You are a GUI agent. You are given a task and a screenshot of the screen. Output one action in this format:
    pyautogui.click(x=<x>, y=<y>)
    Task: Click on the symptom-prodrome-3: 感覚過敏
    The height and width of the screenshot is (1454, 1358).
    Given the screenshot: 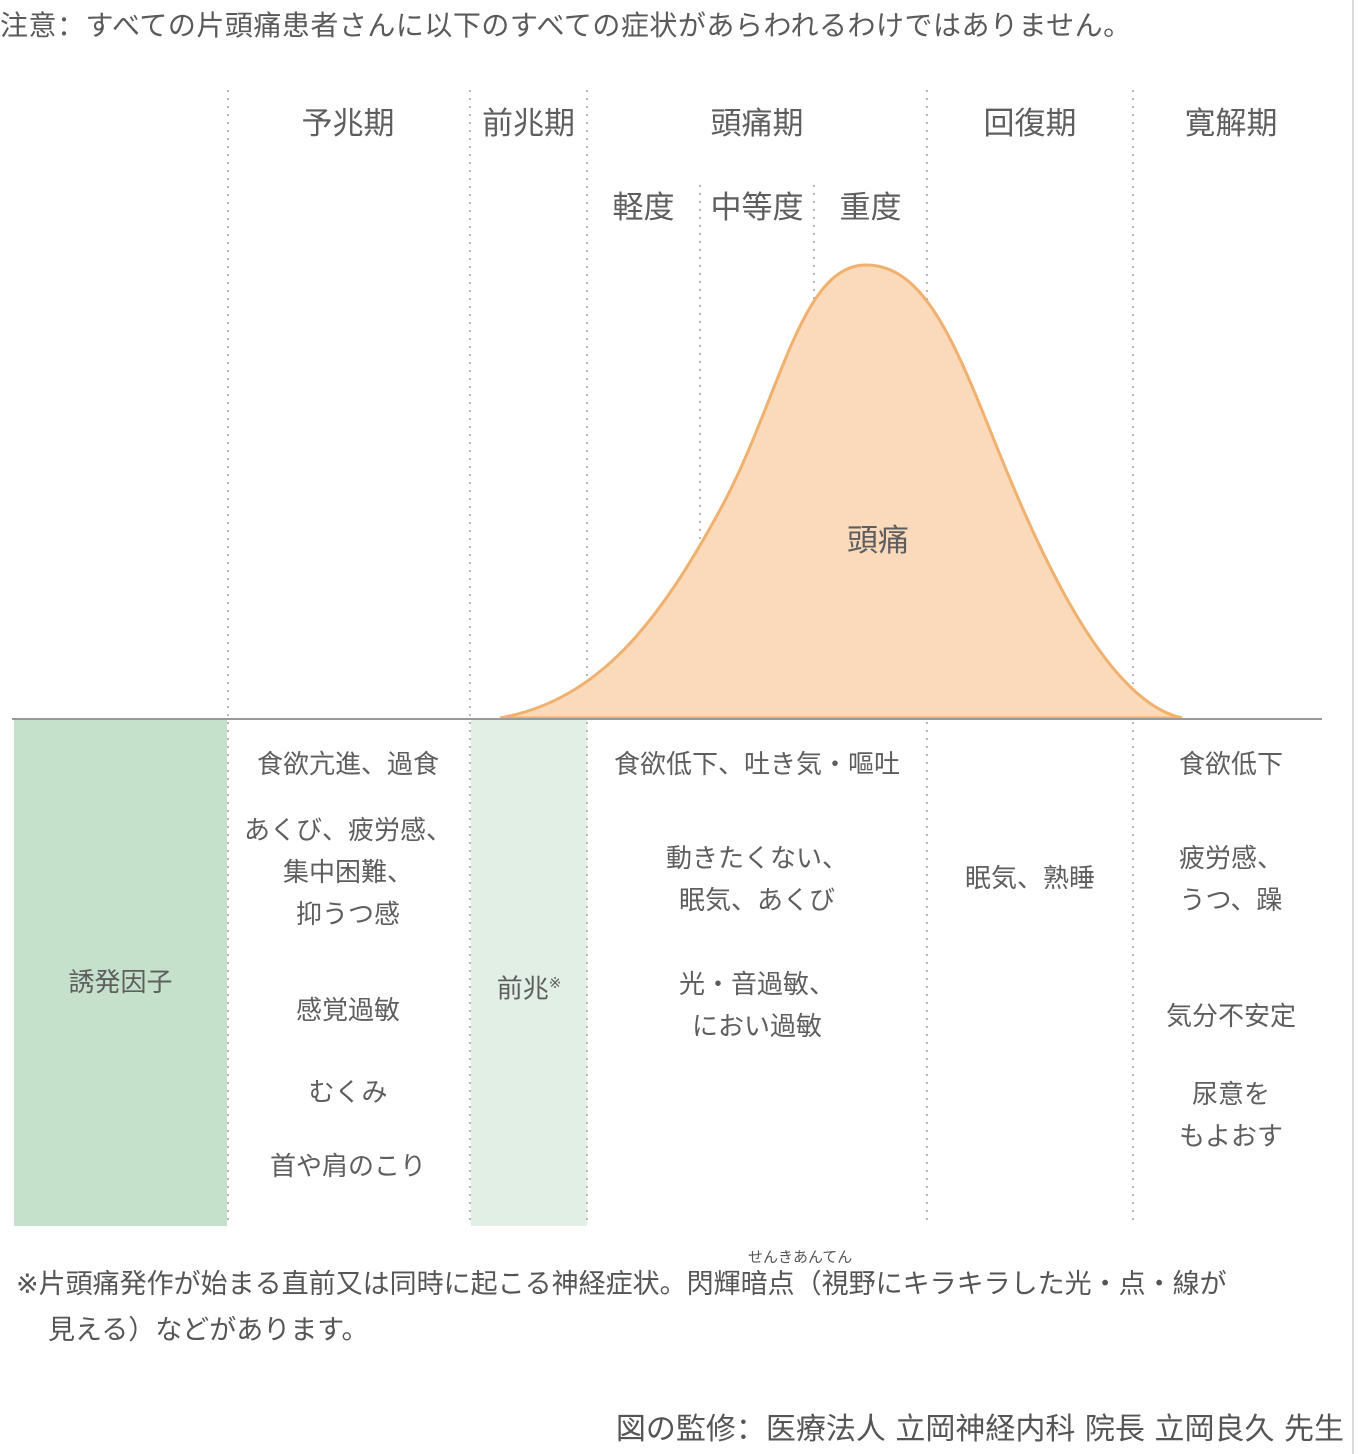 What is the action you would take?
    pyautogui.click(x=347, y=1011)
    